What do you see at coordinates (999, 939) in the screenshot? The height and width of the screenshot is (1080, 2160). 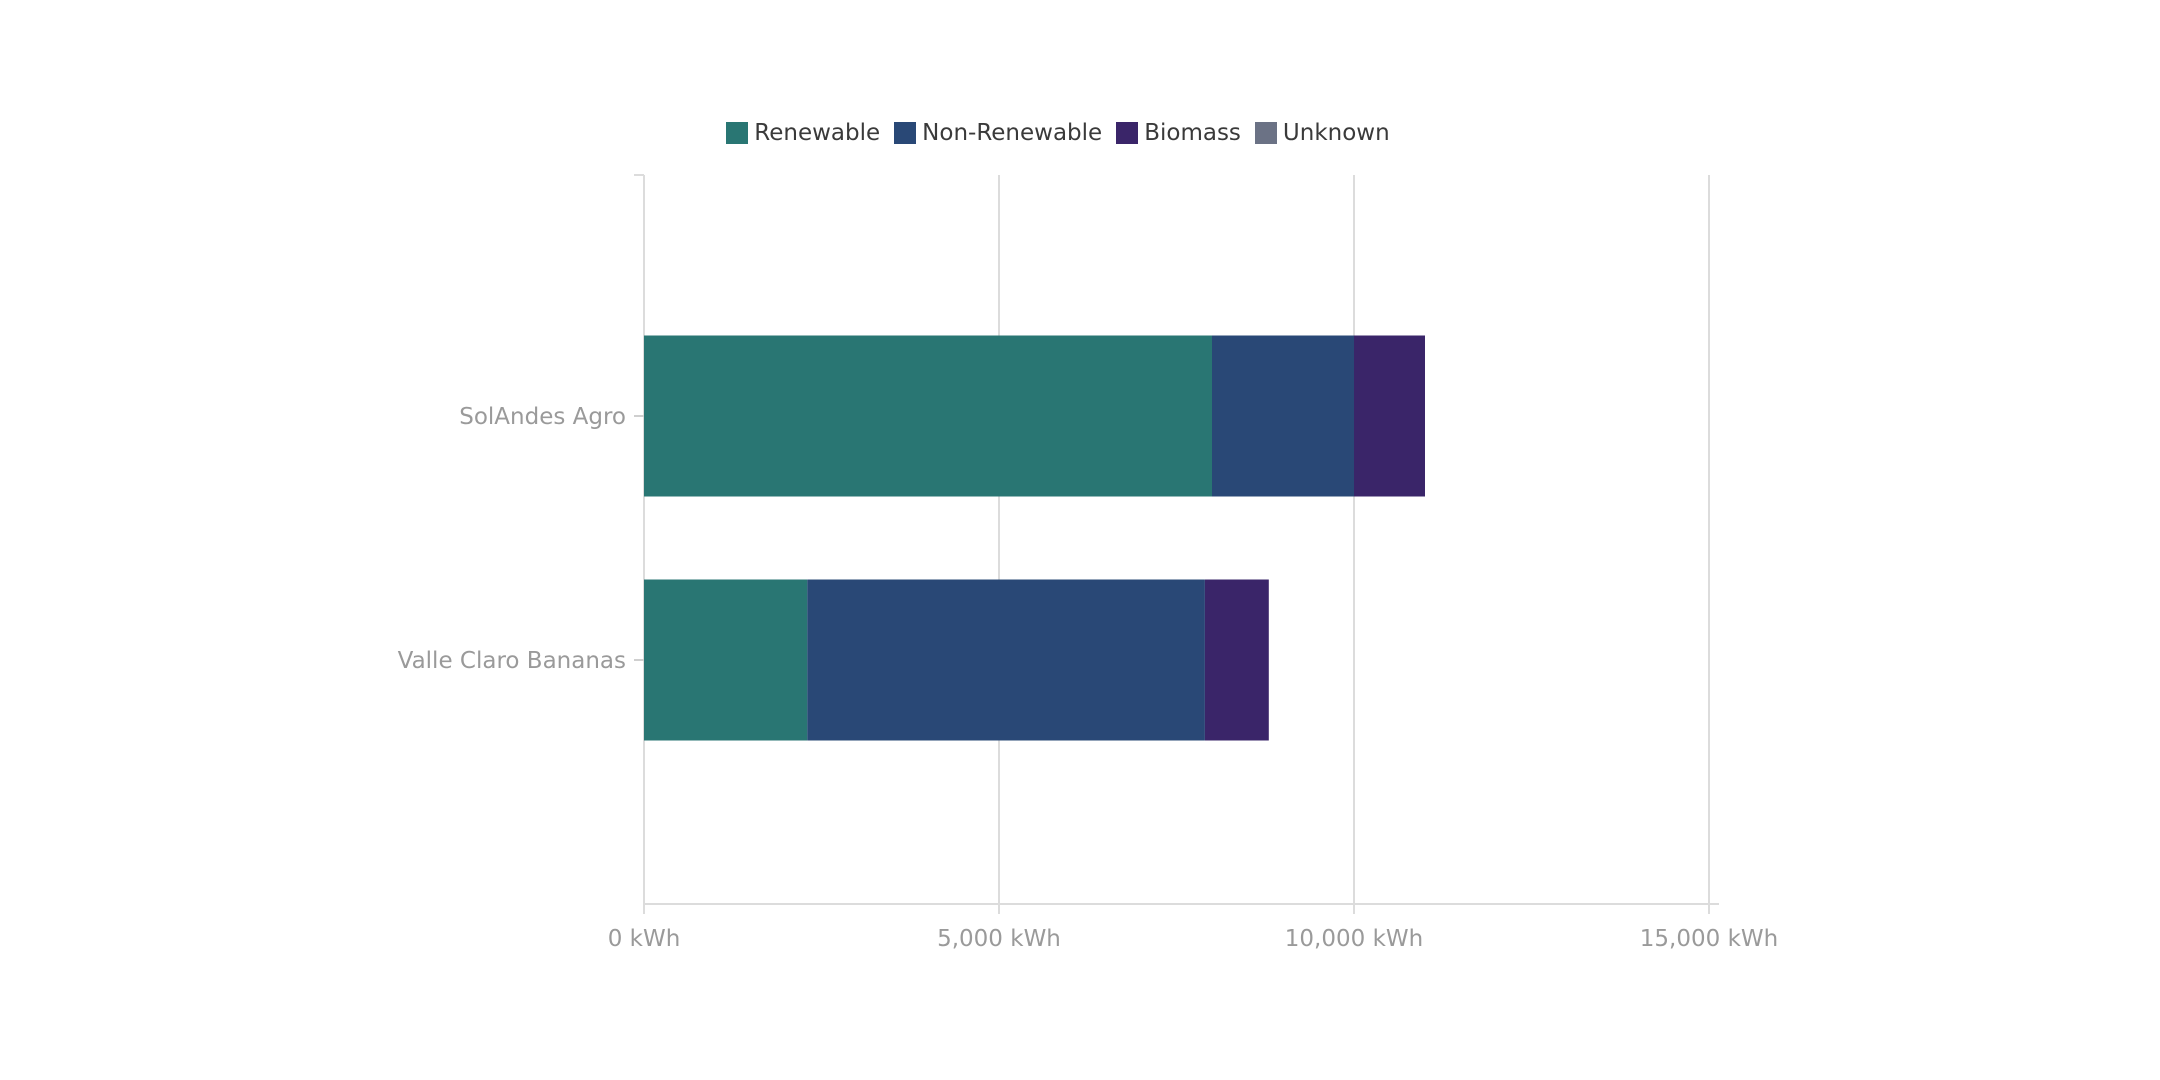 I see `x-tick-label: 5,000 kWh` at bounding box center [999, 939].